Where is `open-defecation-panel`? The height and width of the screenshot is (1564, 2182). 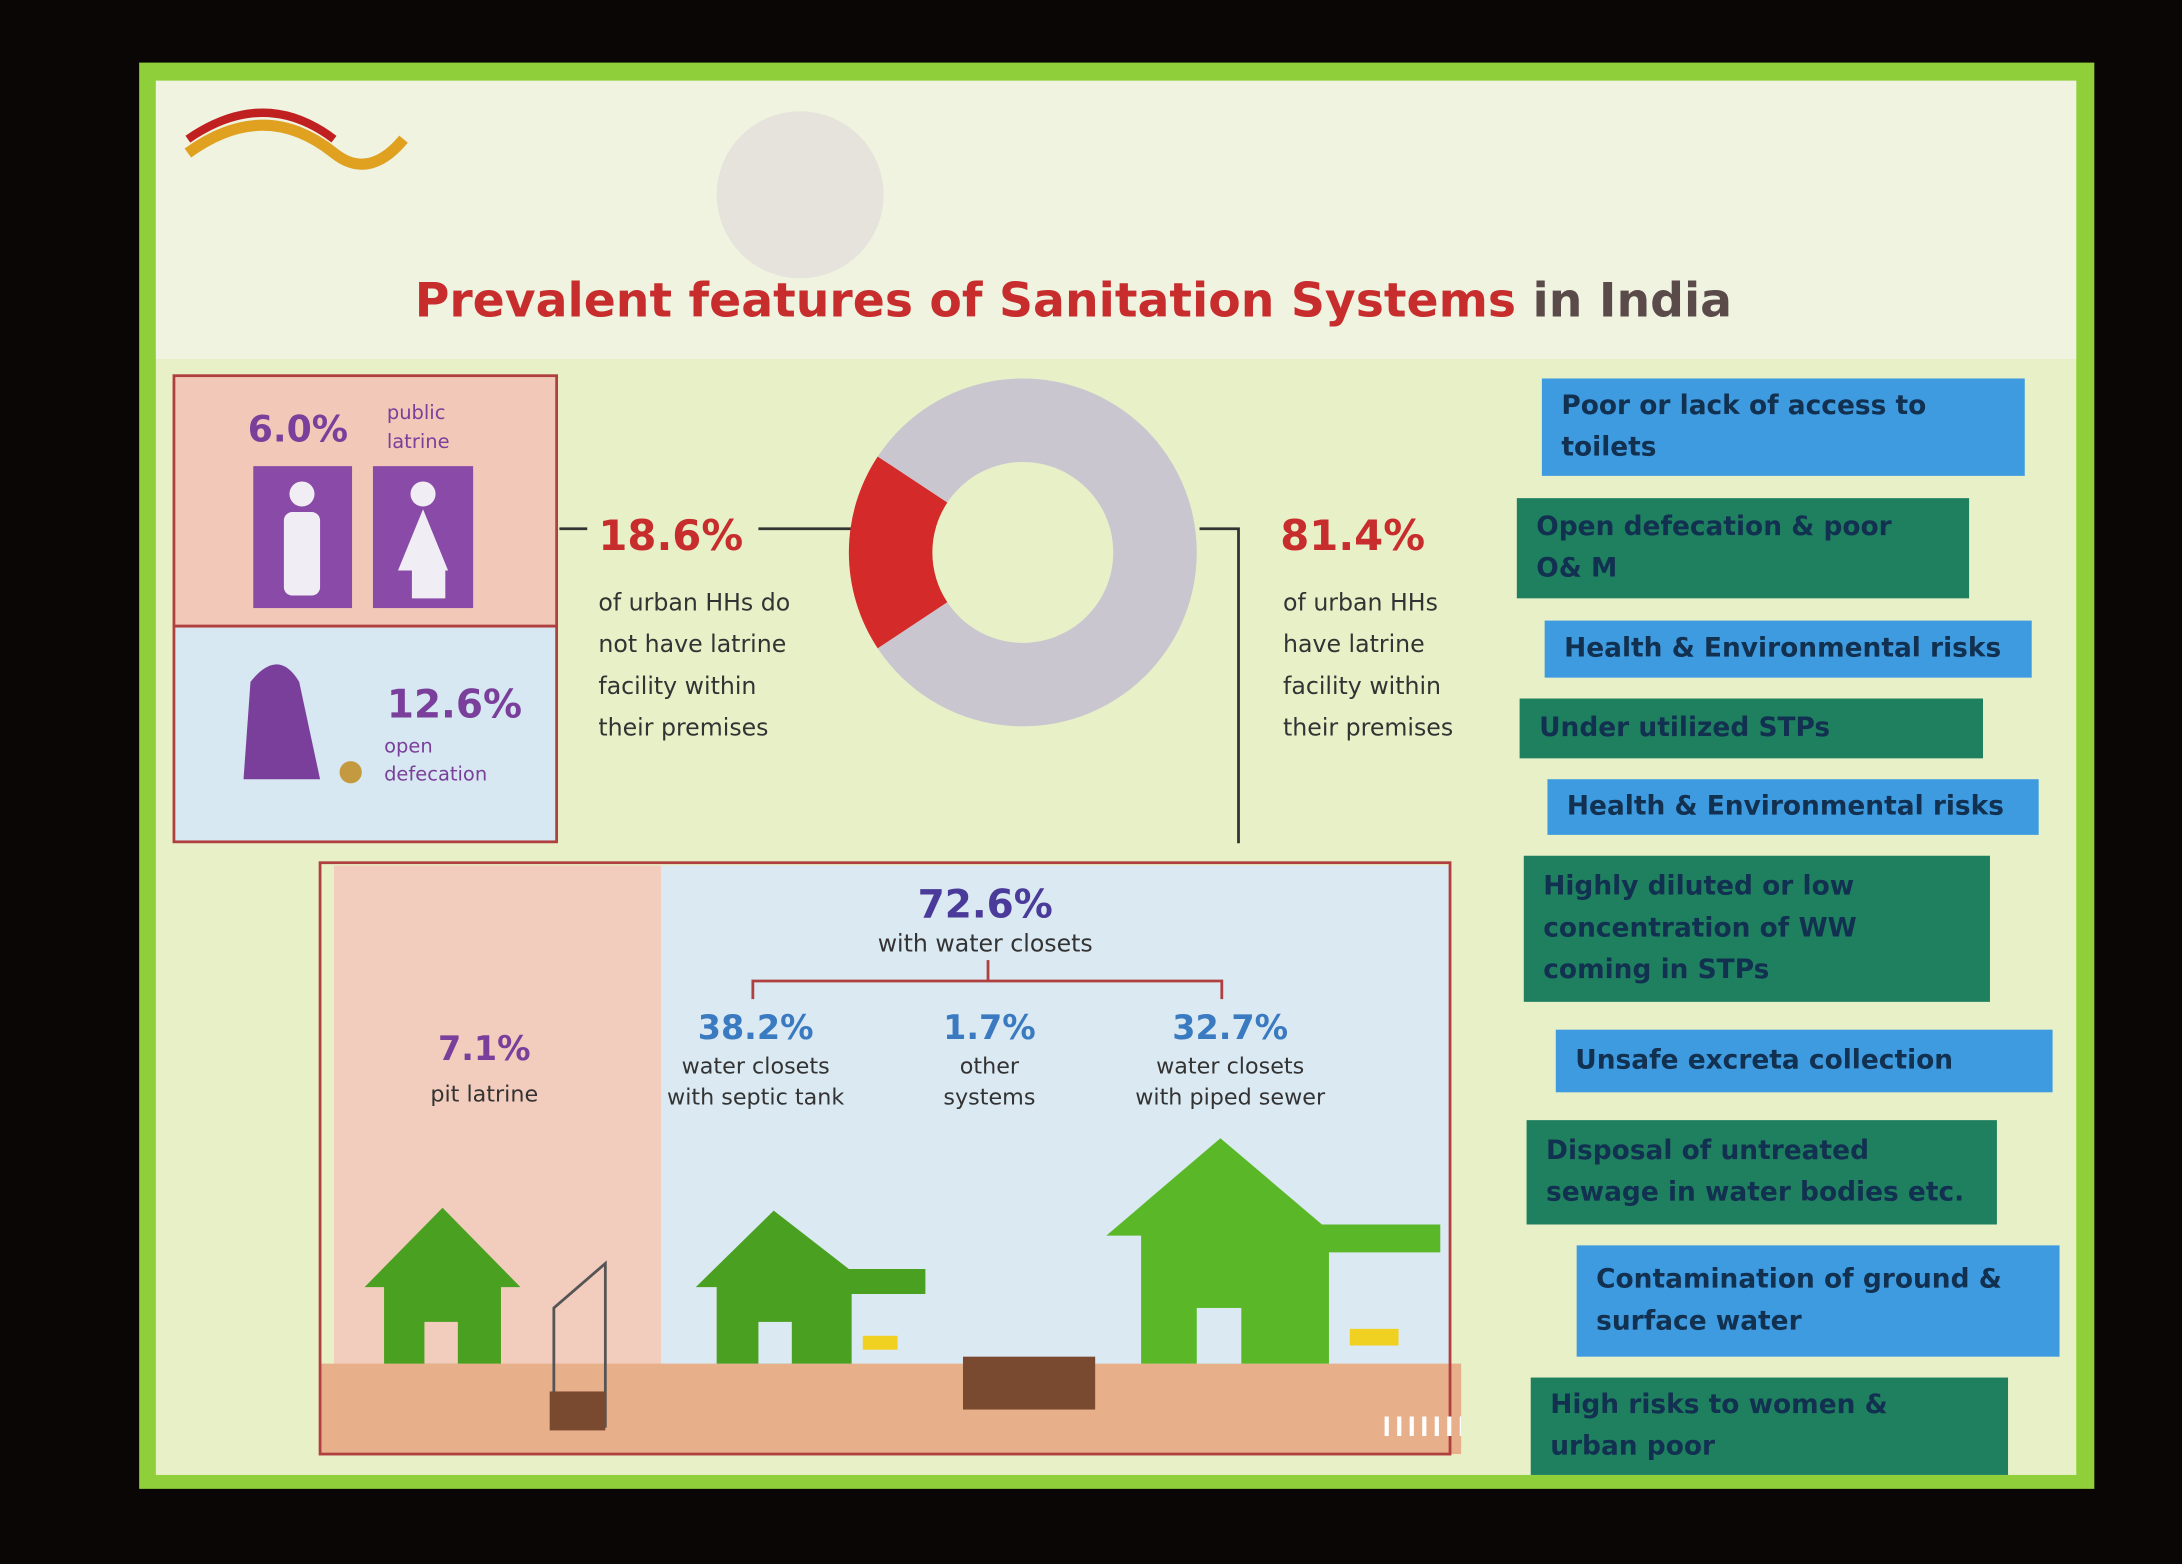 open-defecation-panel is located at coordinates (365, 734).